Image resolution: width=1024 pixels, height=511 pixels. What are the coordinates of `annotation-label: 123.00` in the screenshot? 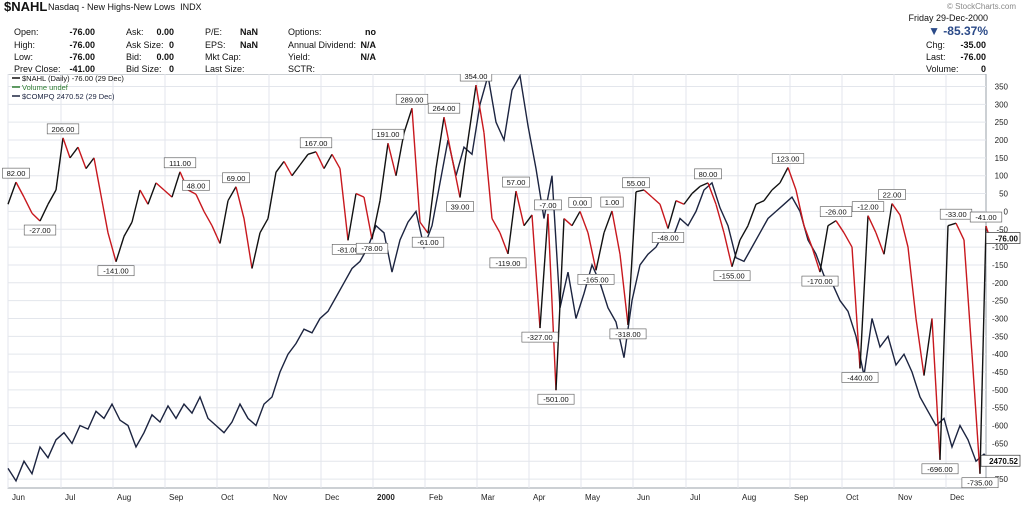 It's located at (788, 159).